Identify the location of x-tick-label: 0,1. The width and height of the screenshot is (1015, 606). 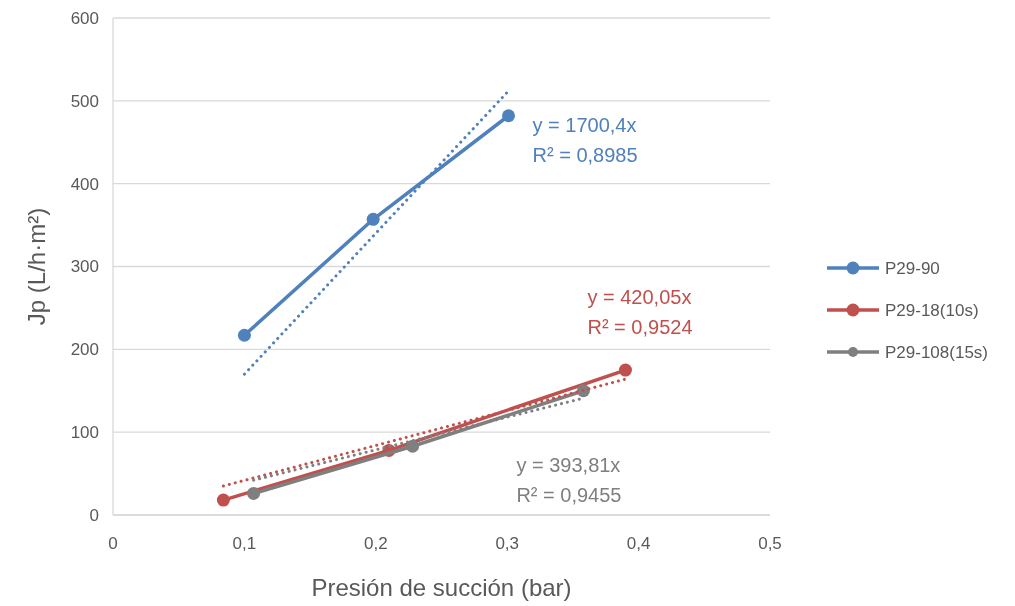
(244, 543).